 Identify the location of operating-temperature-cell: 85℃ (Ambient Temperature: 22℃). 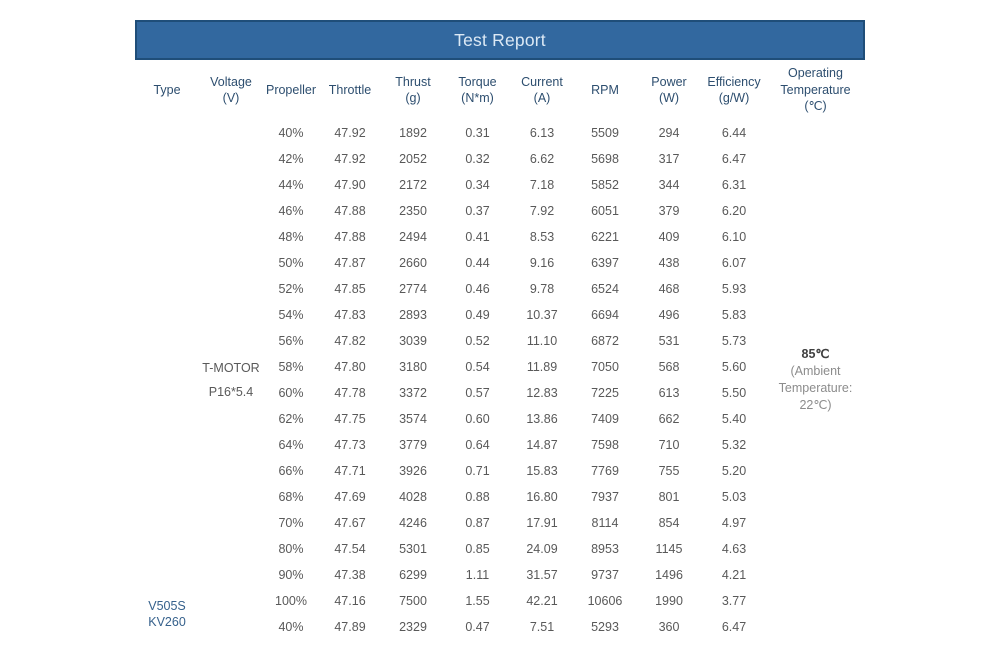
(815, 380).